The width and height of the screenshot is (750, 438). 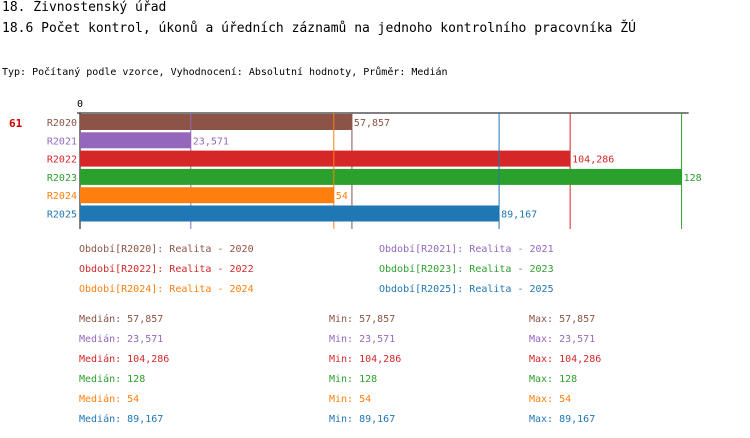 I want to click on stat-median: Medián: 104,286, so click(x=124, y=359).